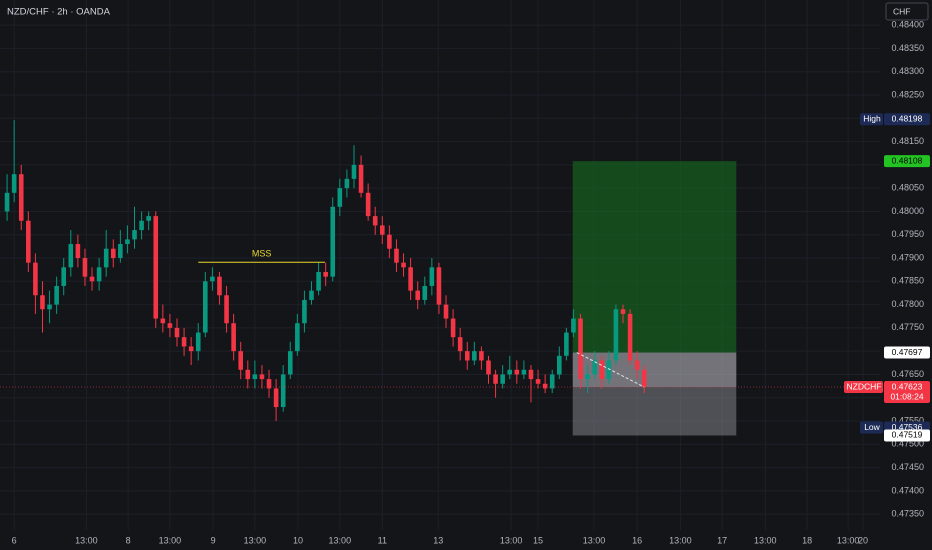 The height and width of the screenshot is (550, 932). What do you see at coordinates (907, 211) in the screenshot?
I see `y-tick-label: 0.48000` at bounding box center [907, 211].